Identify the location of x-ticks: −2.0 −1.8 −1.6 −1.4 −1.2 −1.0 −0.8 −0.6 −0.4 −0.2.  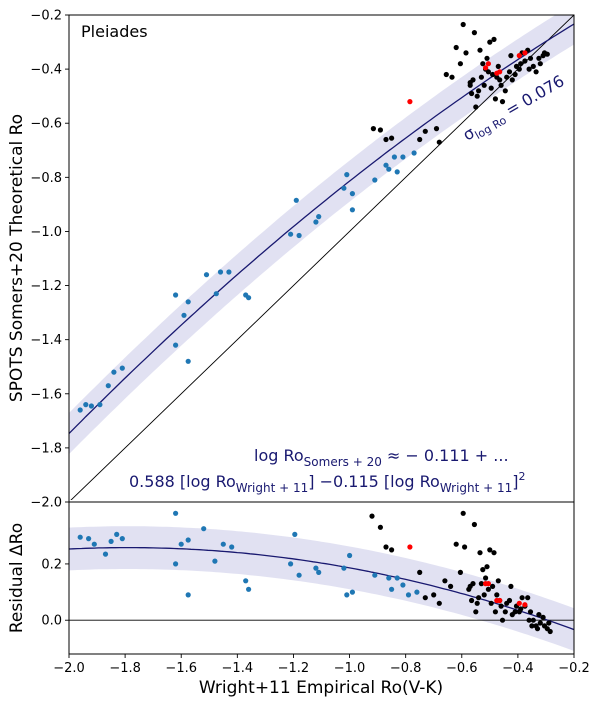
(321, 665).